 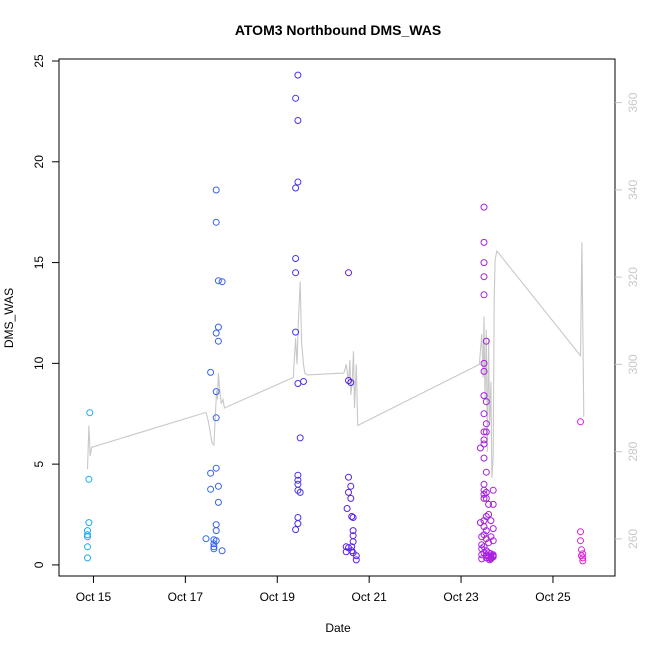 What do you see at coordinates (39, 61) in the screenshot?
I see `y-tick-label: 25` at bounding box center [39, 61].